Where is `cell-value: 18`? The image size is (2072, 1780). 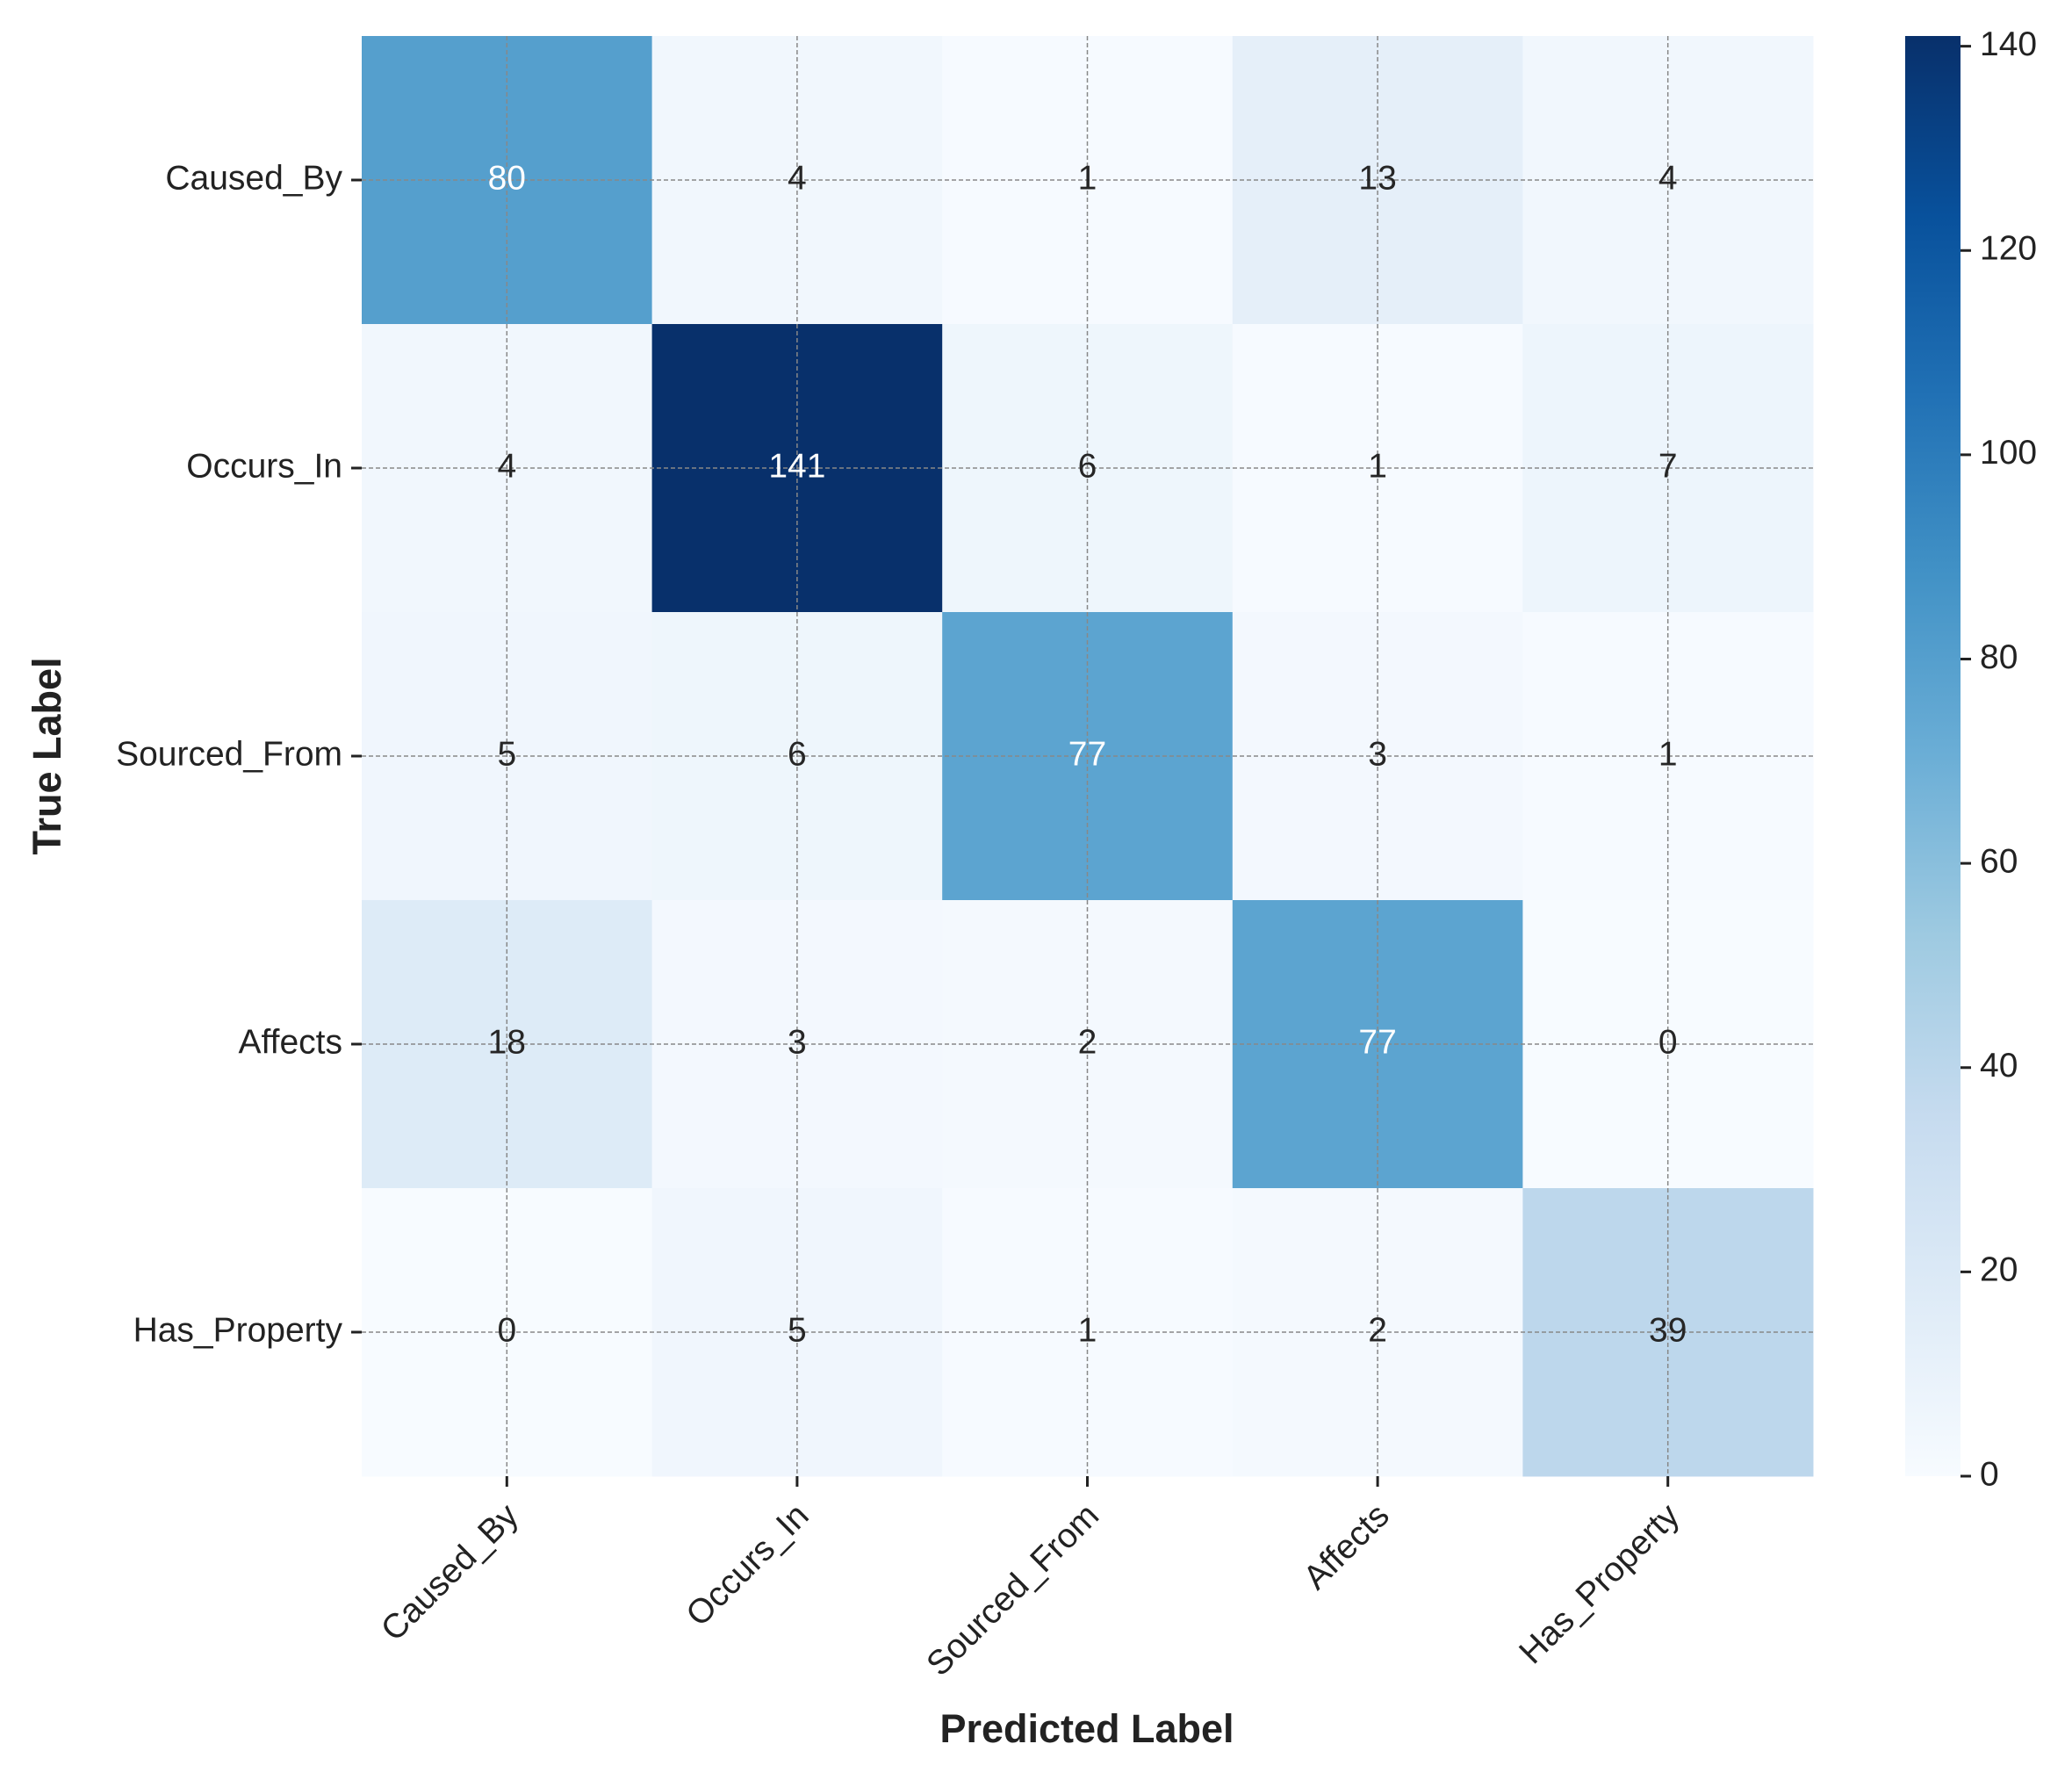
cell-value: 18 is located at coordinates (507, 1042).